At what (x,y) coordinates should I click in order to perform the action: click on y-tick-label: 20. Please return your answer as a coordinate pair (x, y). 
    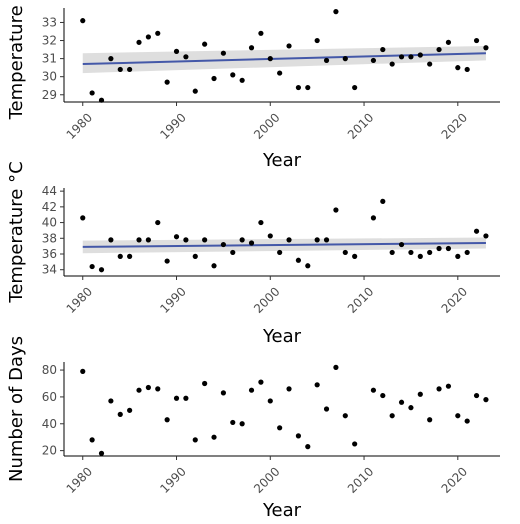
    Looking at the image, I should click on (49, 451).